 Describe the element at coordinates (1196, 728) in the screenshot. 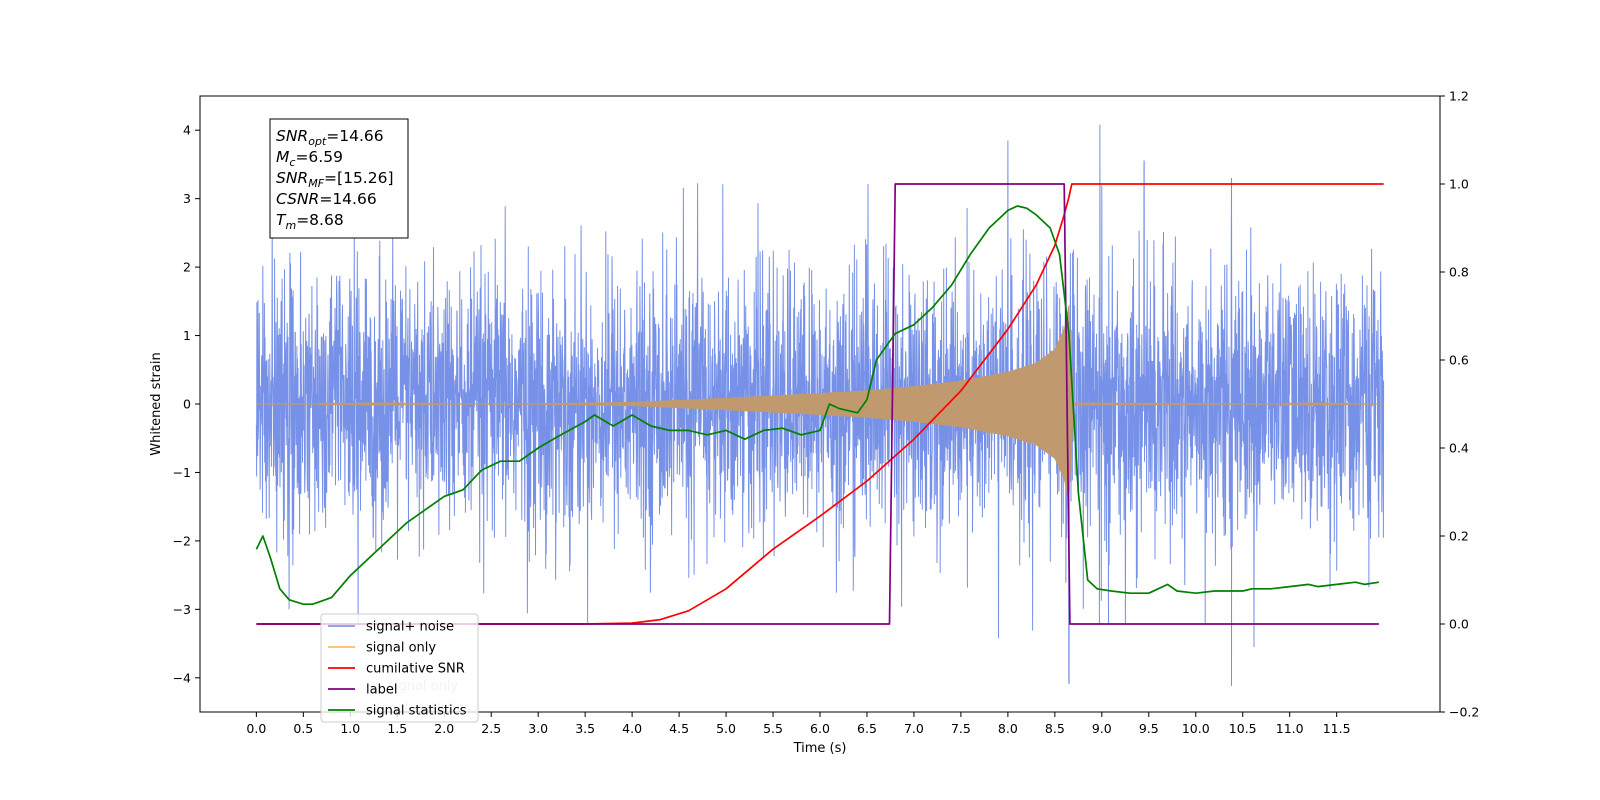

I see `x-tick-label: 10.0` at that location.